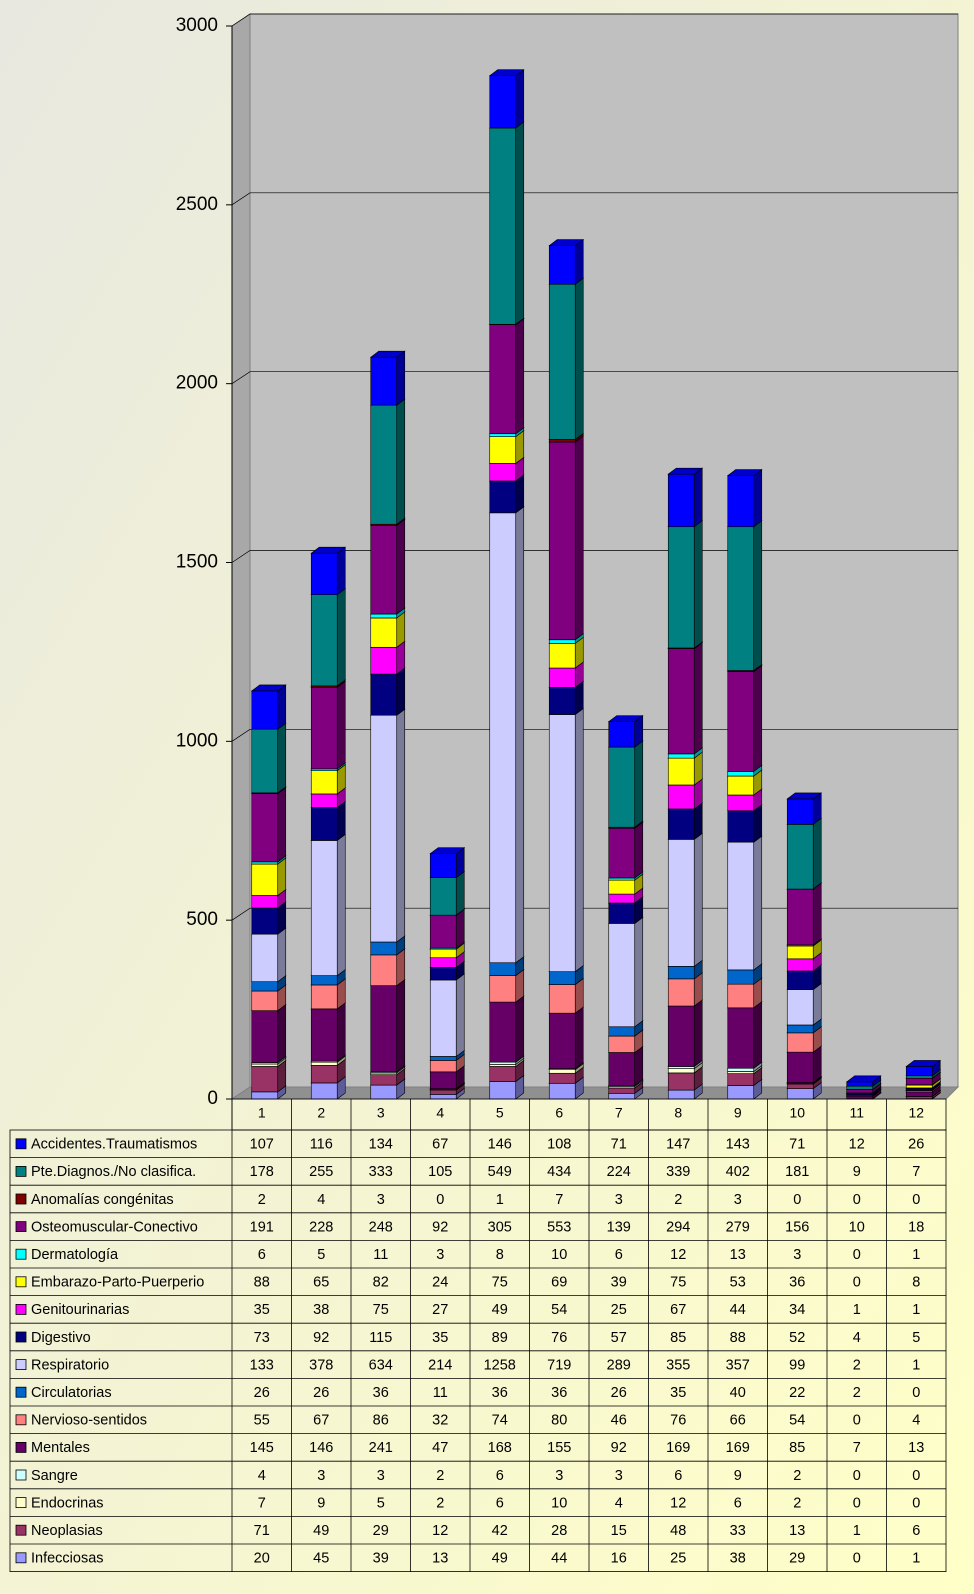 The height and width of the screenshot is (1594, 974). What do you see at coordinates (678, 1172) in the screenshot?
I see `table-value: 339` at bounding box center [678, 1172].